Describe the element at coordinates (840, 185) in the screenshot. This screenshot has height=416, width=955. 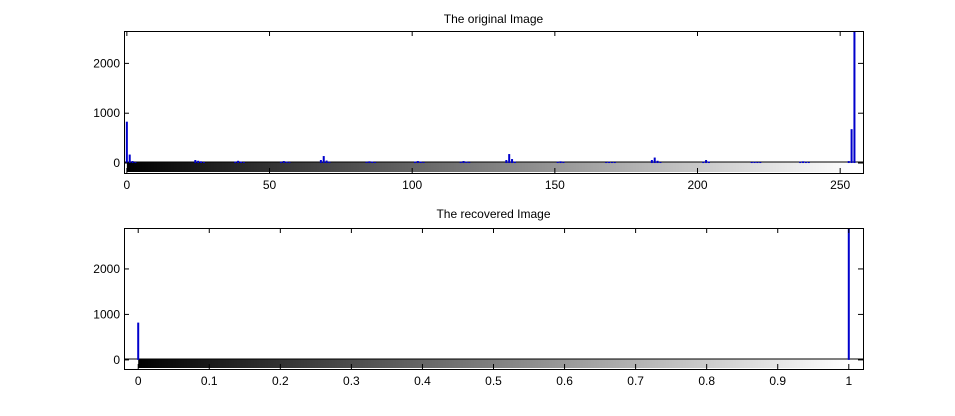
I see `x-tick-label: 250` at that location.